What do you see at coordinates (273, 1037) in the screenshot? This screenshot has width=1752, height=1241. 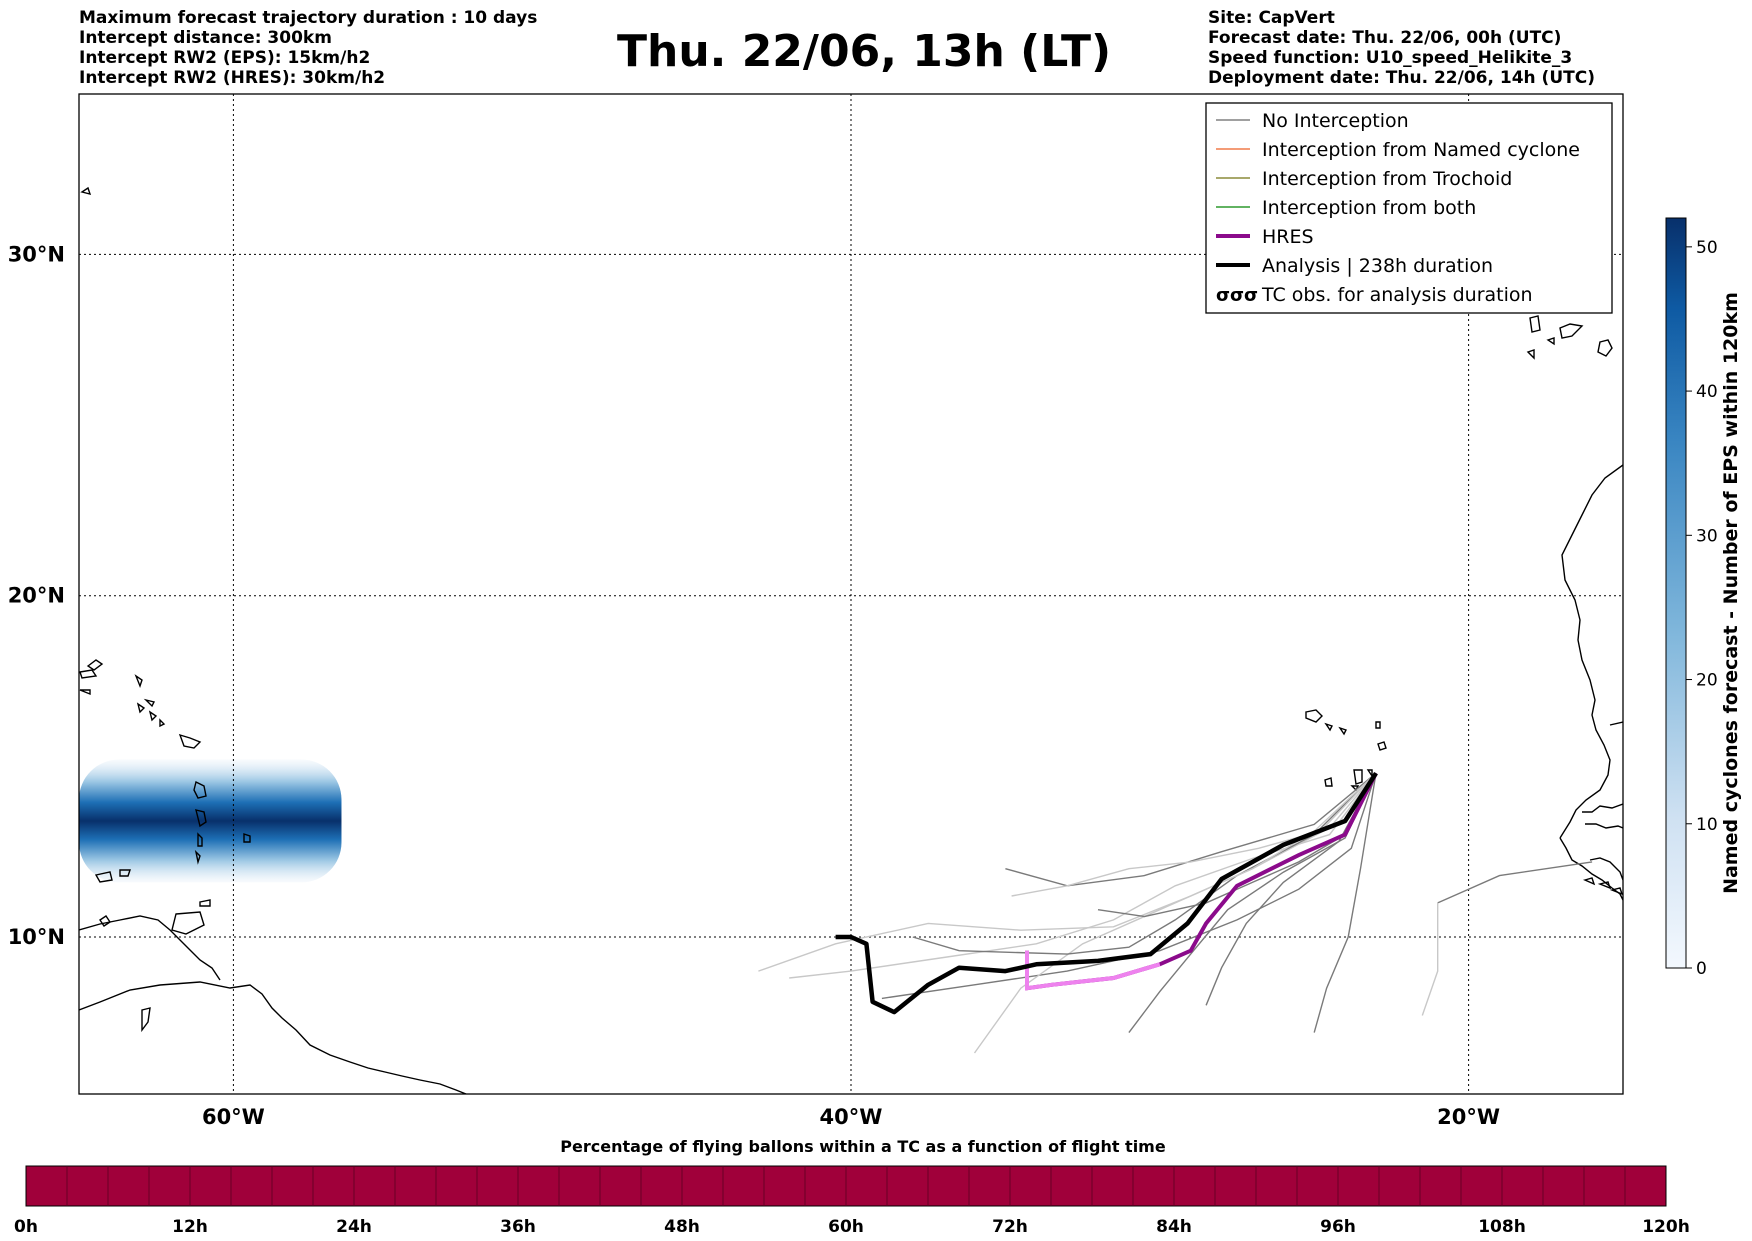 I see `south-america-coast` at bounding box center [273, 1037].